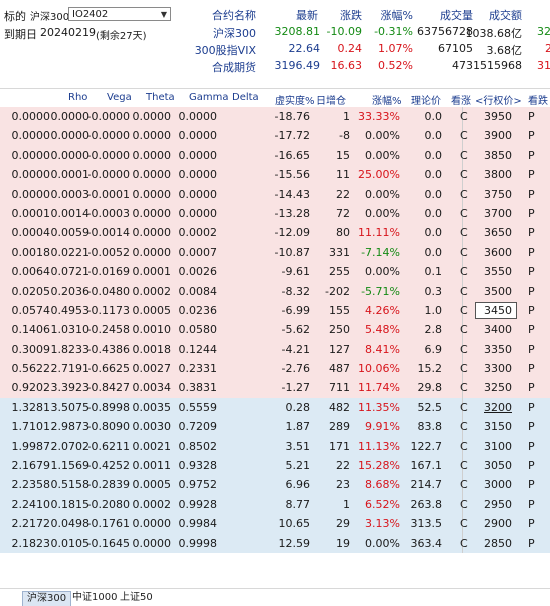 The image size is (550, 606). Describe the element at coordinates (498, 101) in the screenshot. I see `col-strike: <行权价>` at that location.